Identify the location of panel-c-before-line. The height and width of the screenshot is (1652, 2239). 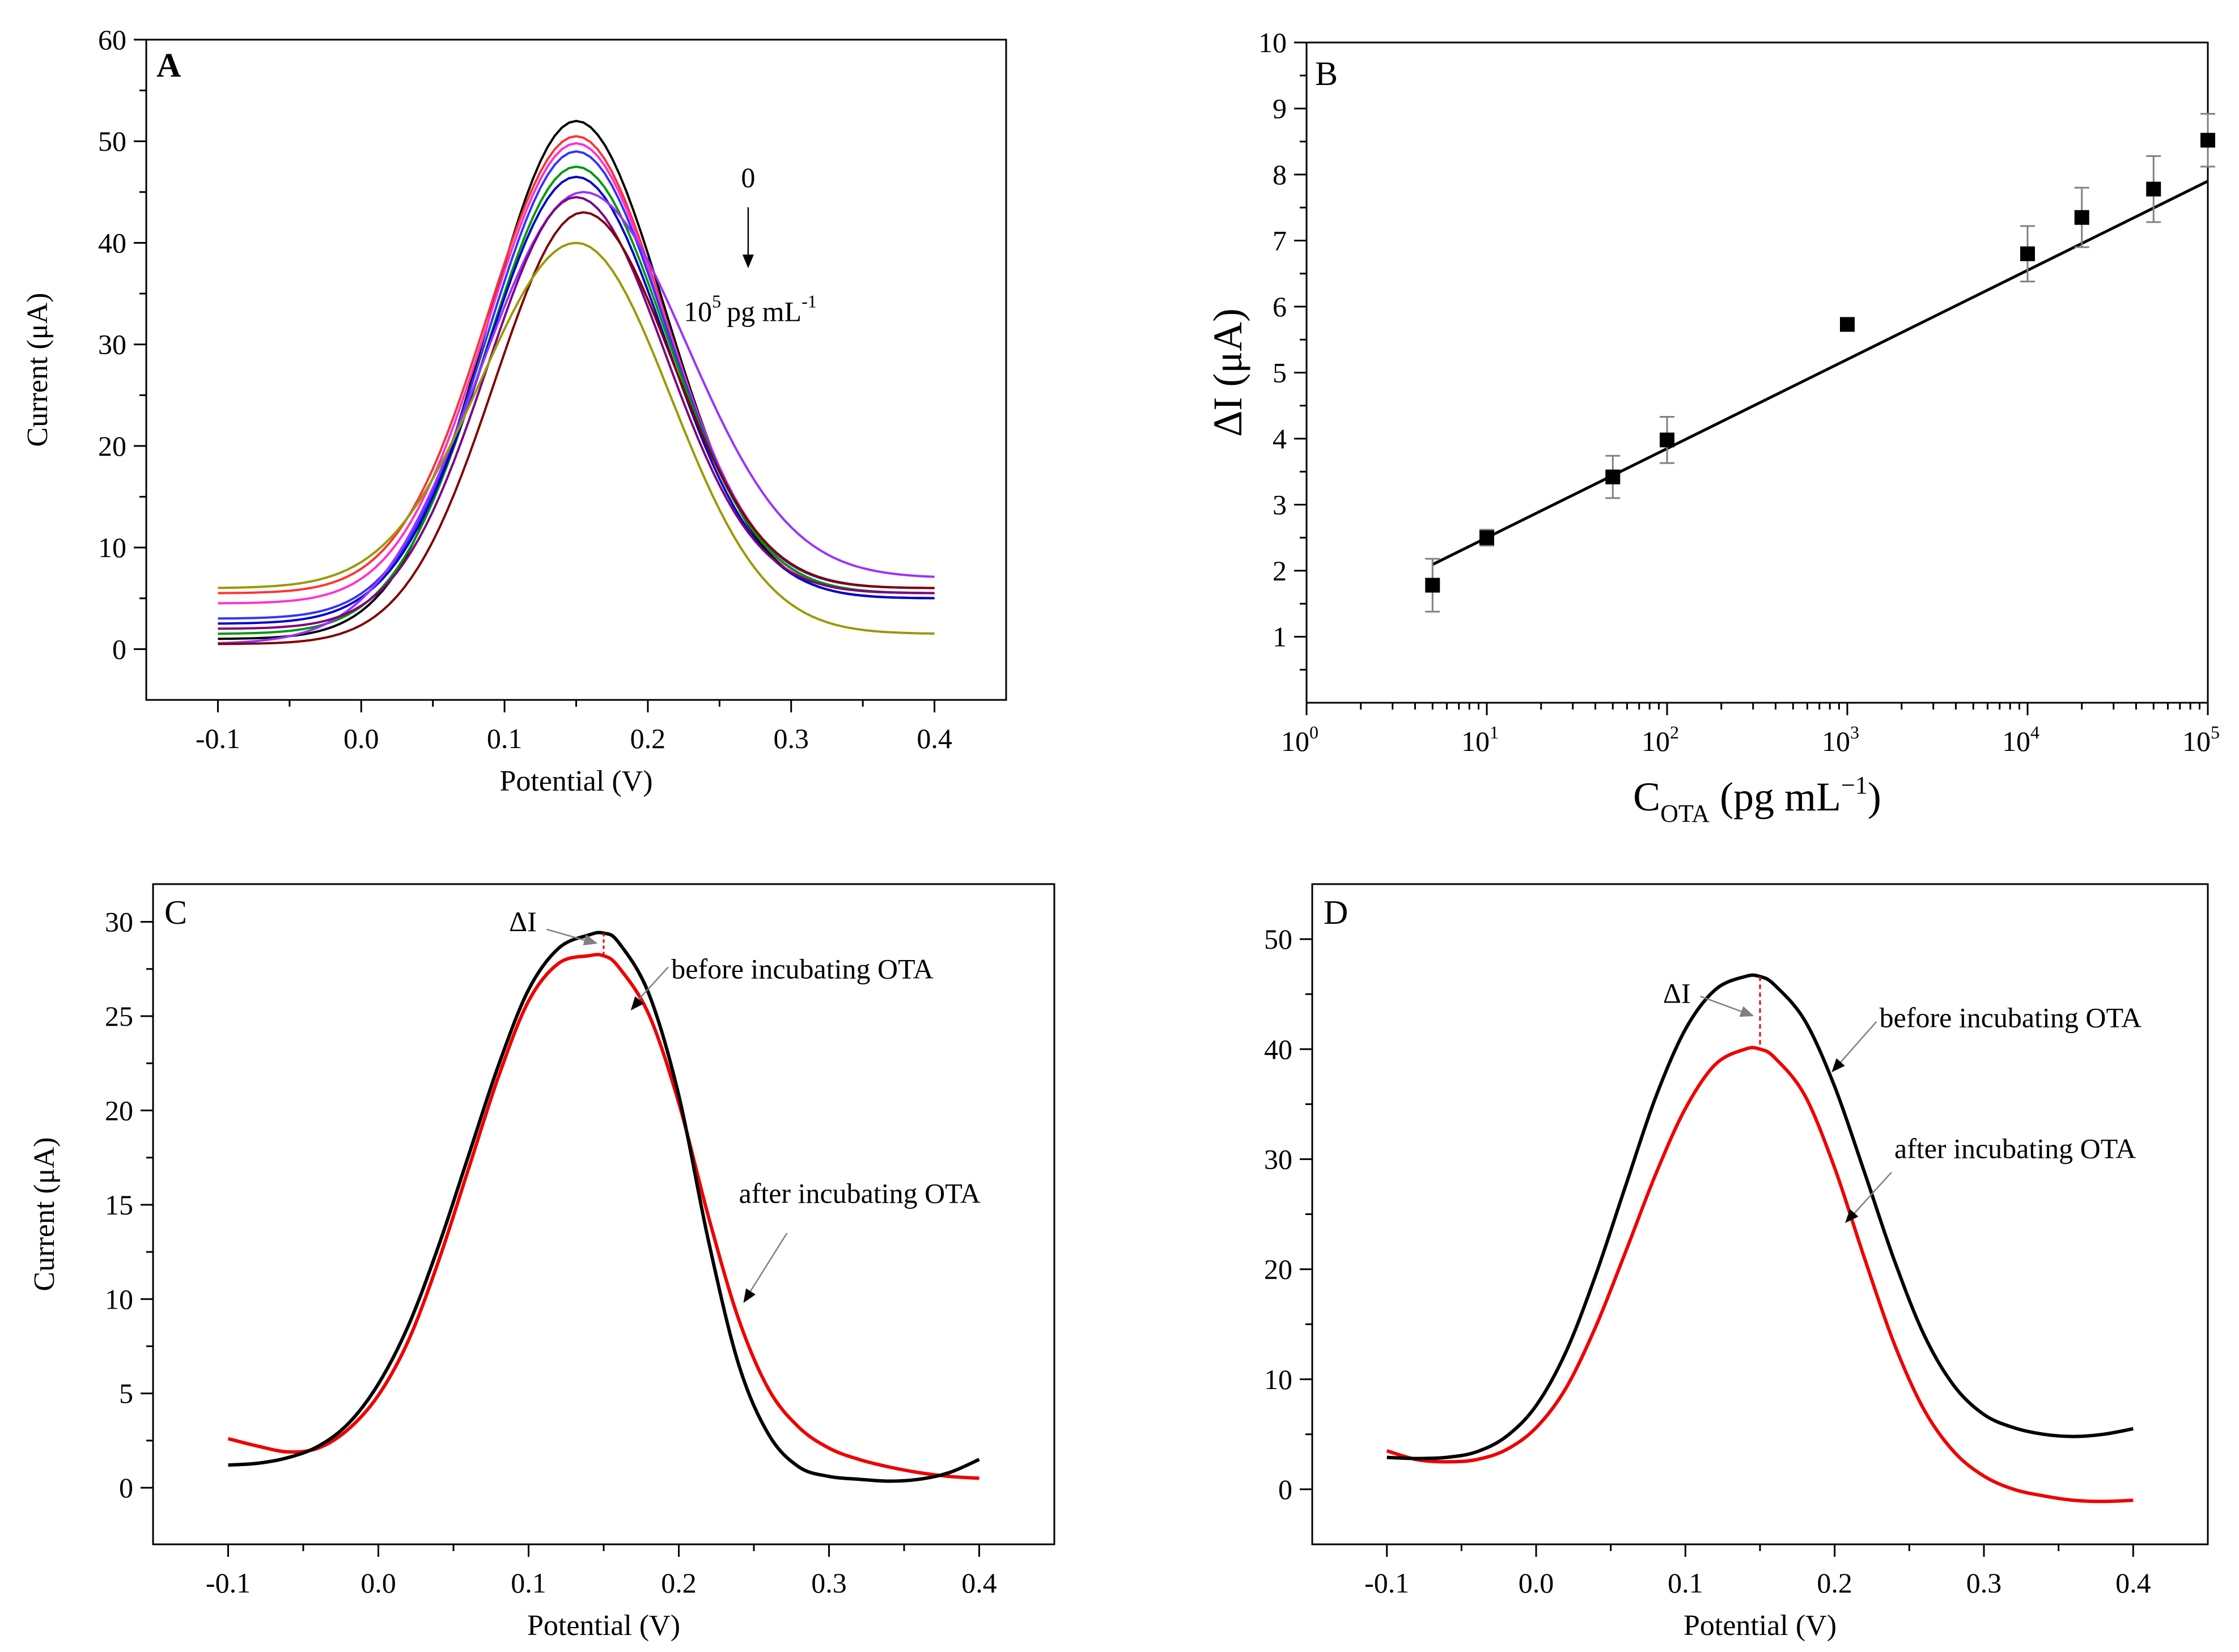
(604, 1207).